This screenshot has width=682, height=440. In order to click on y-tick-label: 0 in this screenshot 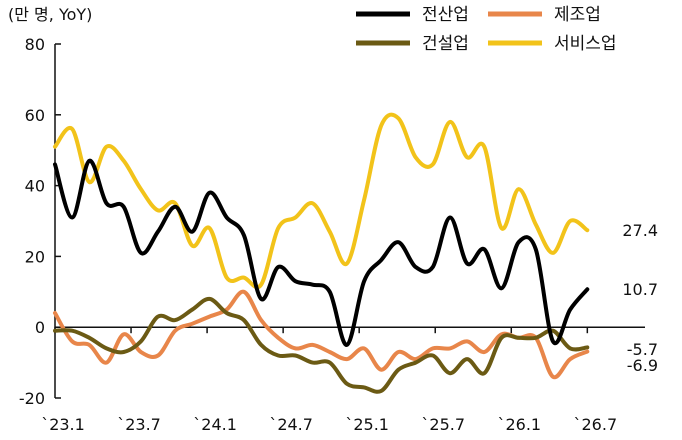, I will do `click(40, 327)`.